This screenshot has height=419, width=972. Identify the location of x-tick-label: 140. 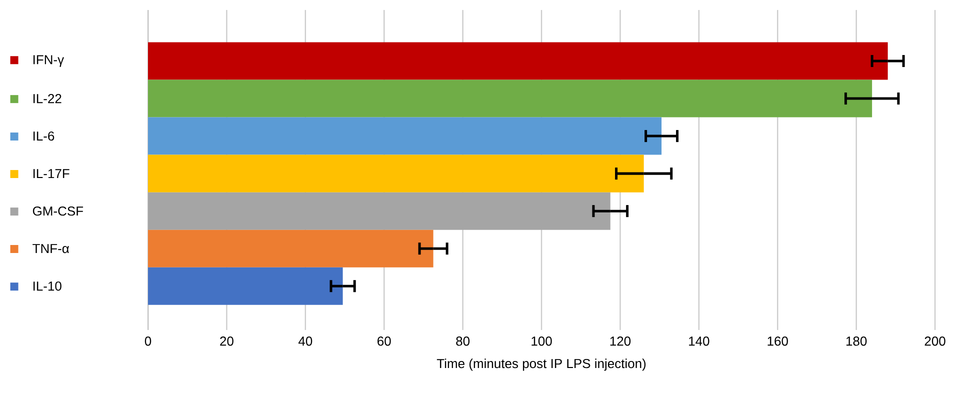
(699, 341).